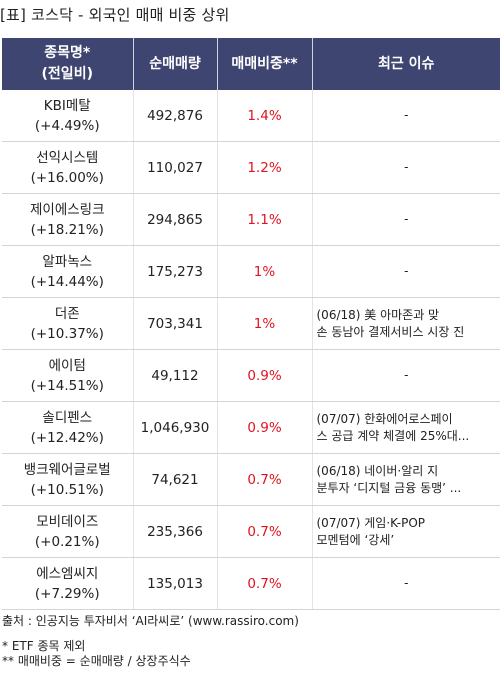 This screenshot has width=500, height=675. What do you see at coordinates (265, 64) in the screenshot?
I see `header-ratio: 매매비중**` at bounding box center [265, 64].